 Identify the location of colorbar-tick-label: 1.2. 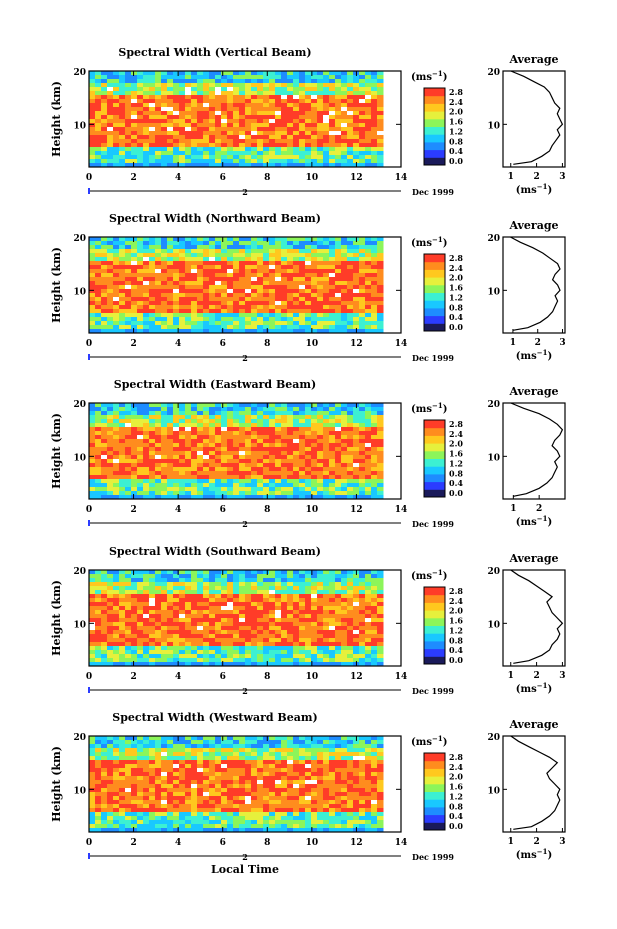
(456, 463).